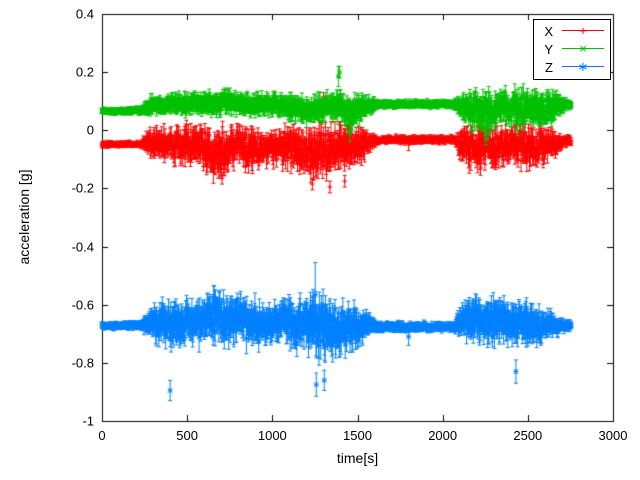 This screenshot has width=640, height=480. What do you see at coordinates (90, 130) in the screenshot?
I see `y-tick-label: 0` at bounding box center [90, 130].